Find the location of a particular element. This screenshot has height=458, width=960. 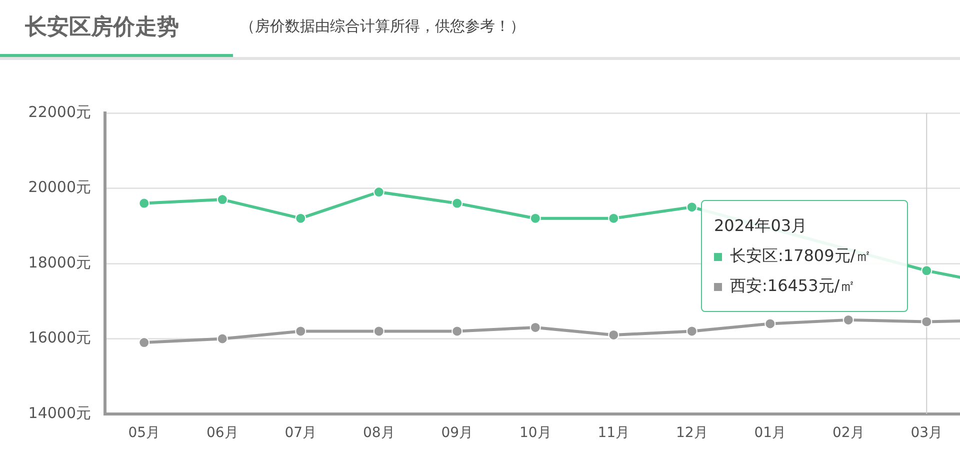

x-tick-label: 07月 is located at coordinates (300, 433).